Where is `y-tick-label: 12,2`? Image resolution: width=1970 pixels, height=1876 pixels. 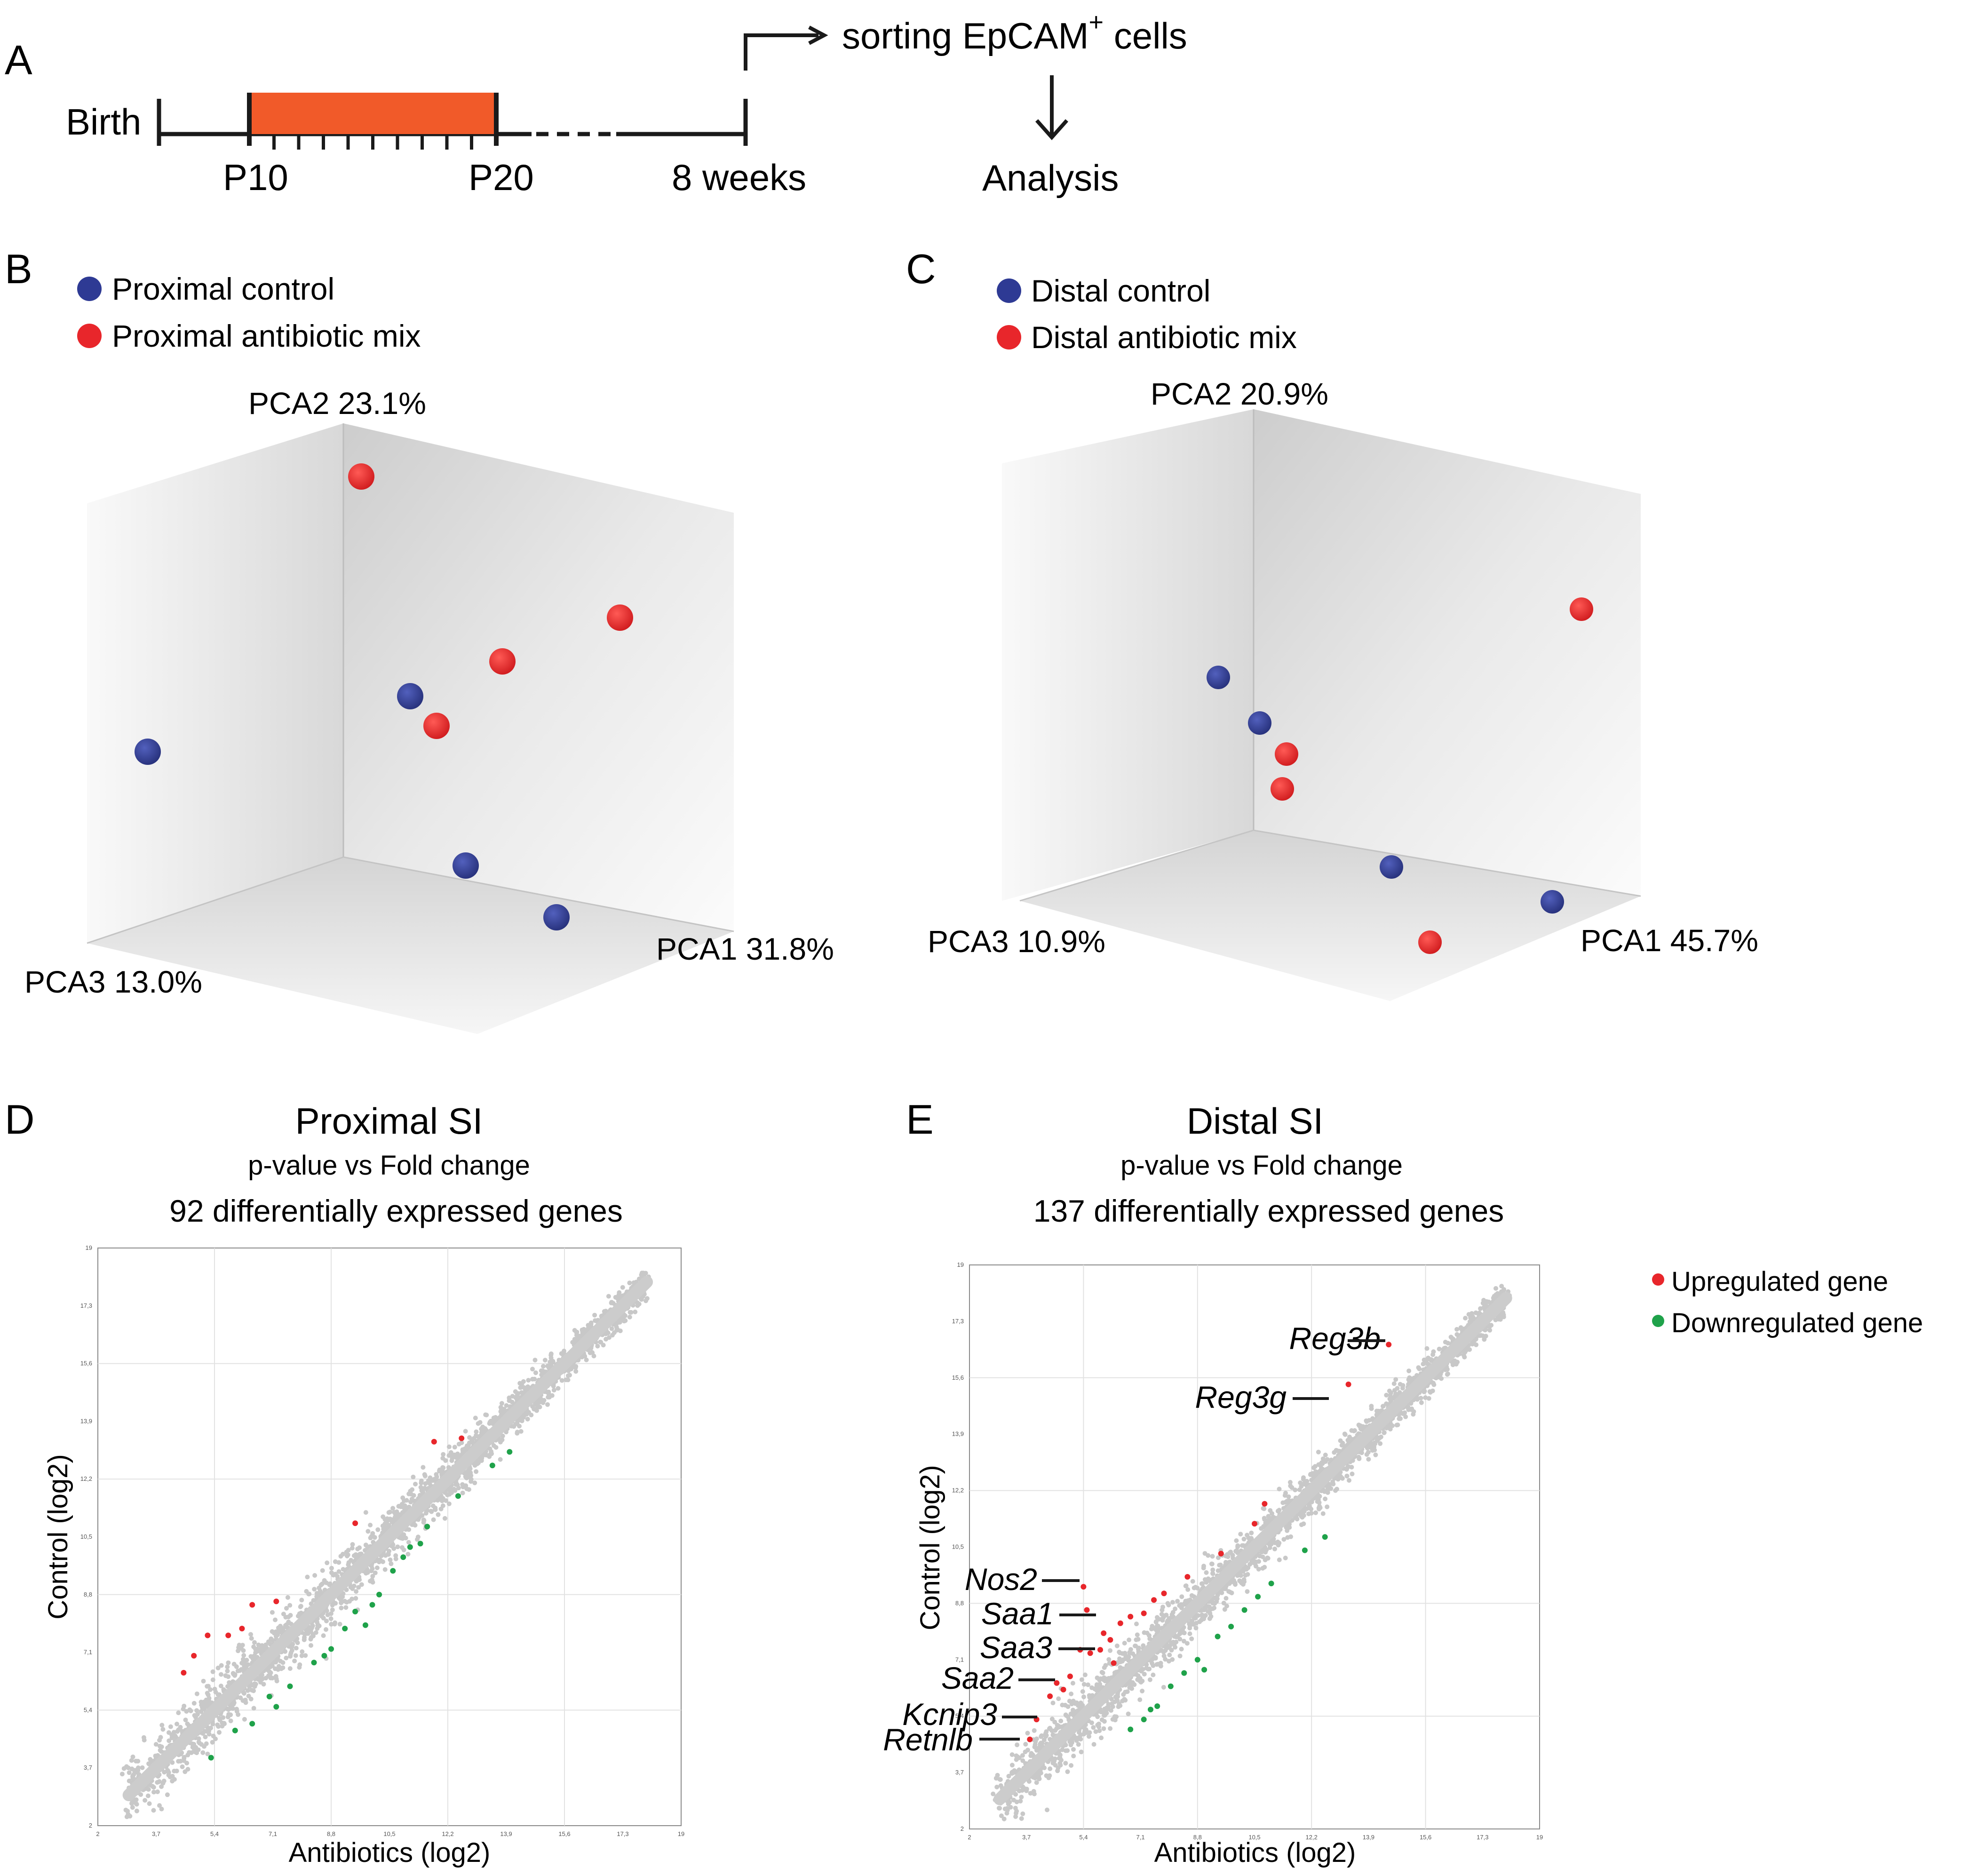
y-tick-label: 12,2 is located at coordinates (86, 1478).